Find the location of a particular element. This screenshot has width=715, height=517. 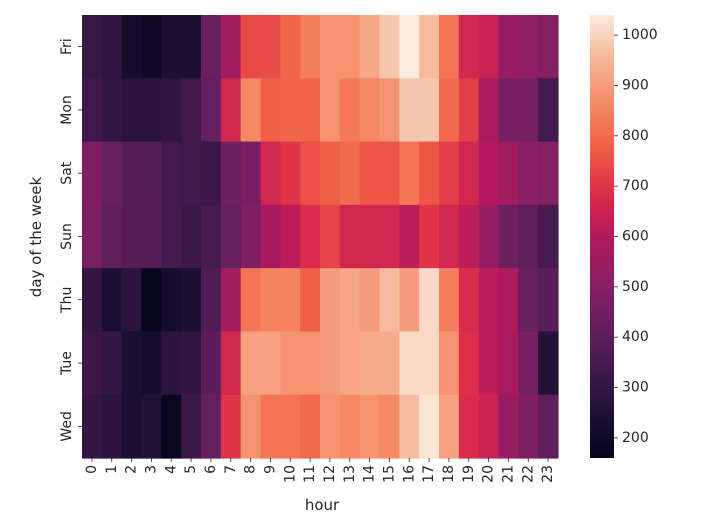

y-tick-label-wed: Wed is located at coordinates (67, 426).